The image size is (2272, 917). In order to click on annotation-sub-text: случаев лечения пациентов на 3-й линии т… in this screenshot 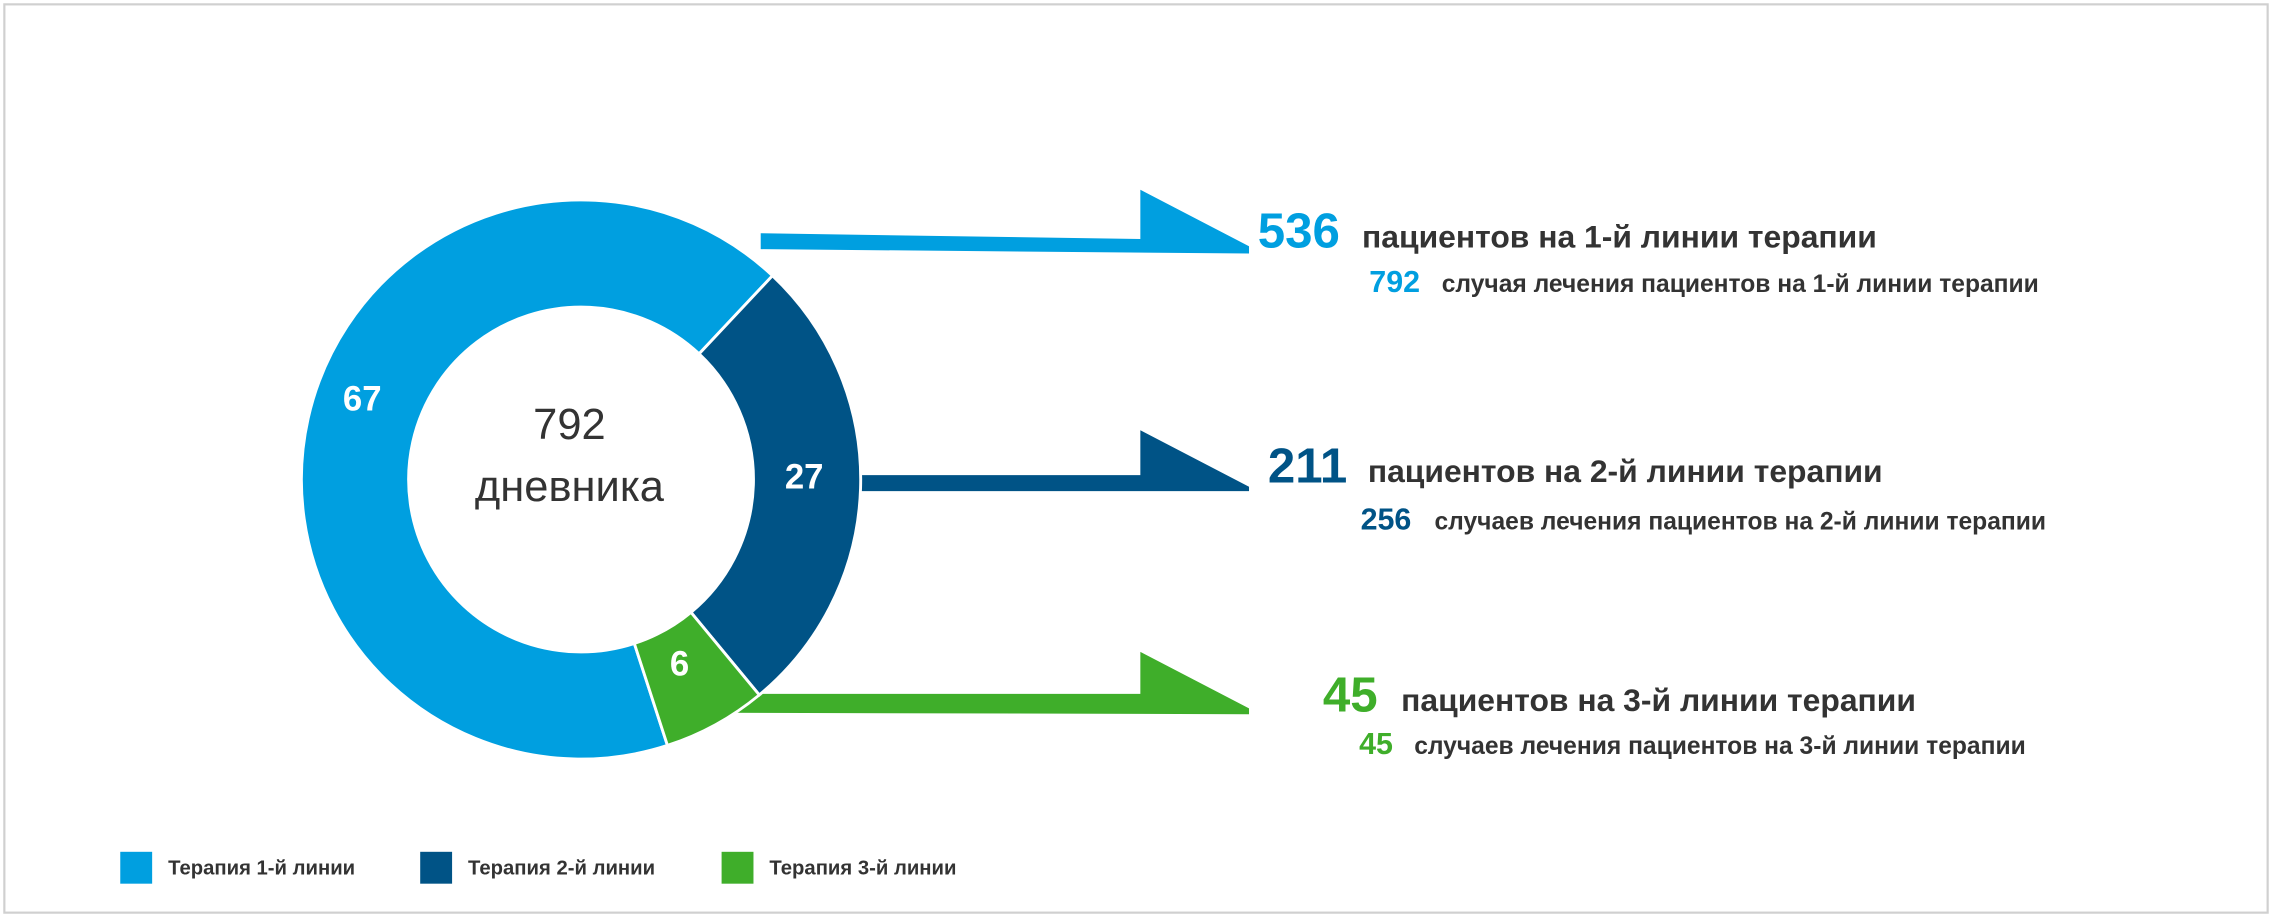, I will do `click(1720, 746)`.